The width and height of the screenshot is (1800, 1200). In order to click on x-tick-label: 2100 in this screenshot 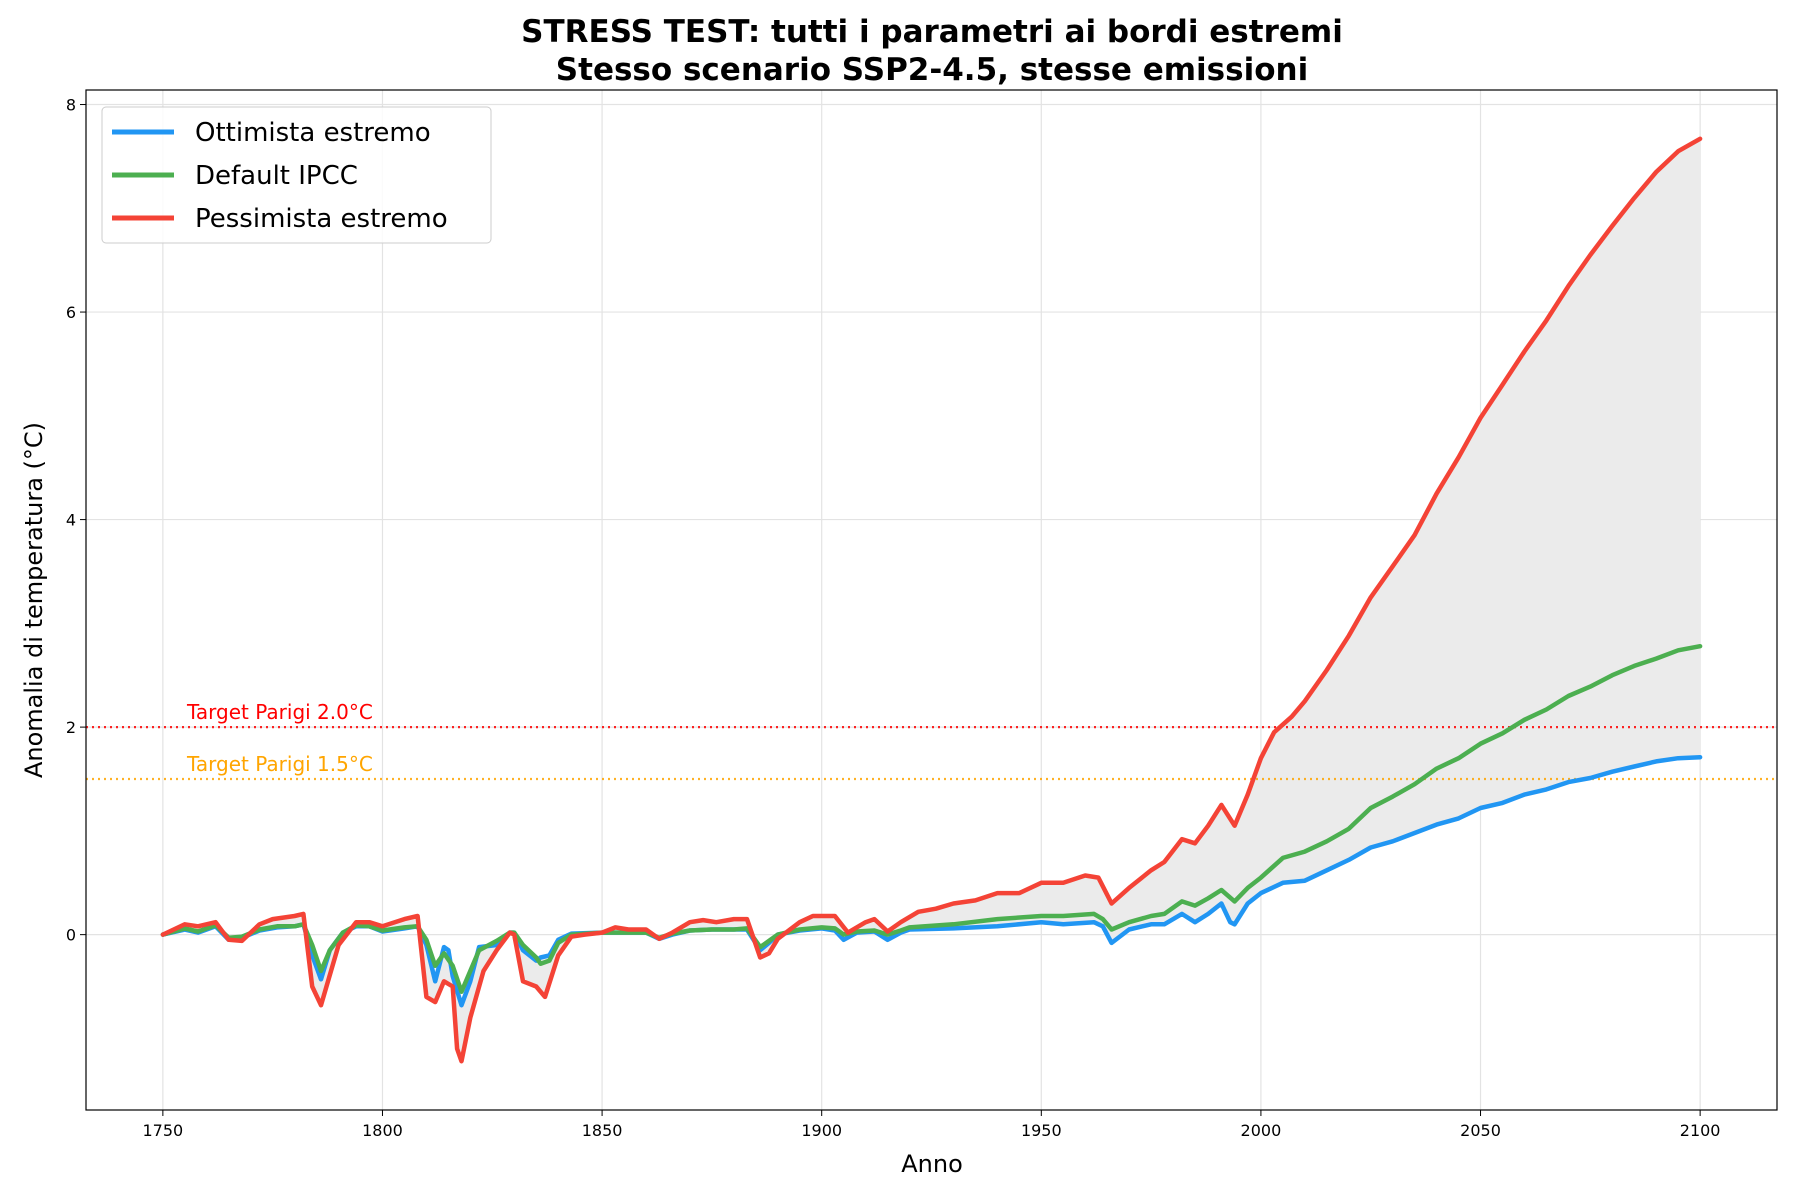, I will do `click(1700, 1130)`.